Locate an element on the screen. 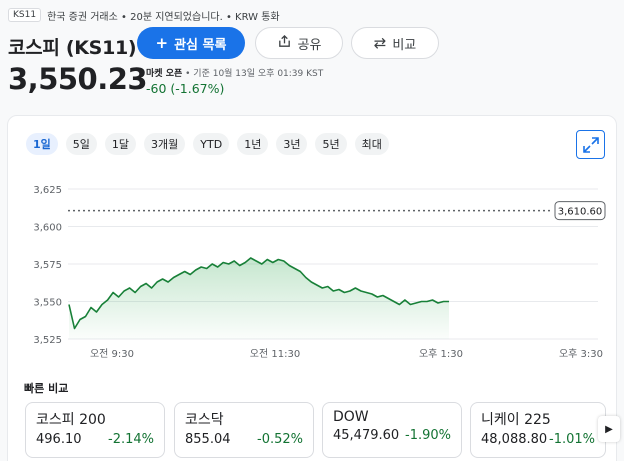 The image size is (624, 461). compare-card-dow: DOW 45,479.60 -1.90% is located at coordinates (392, 430).